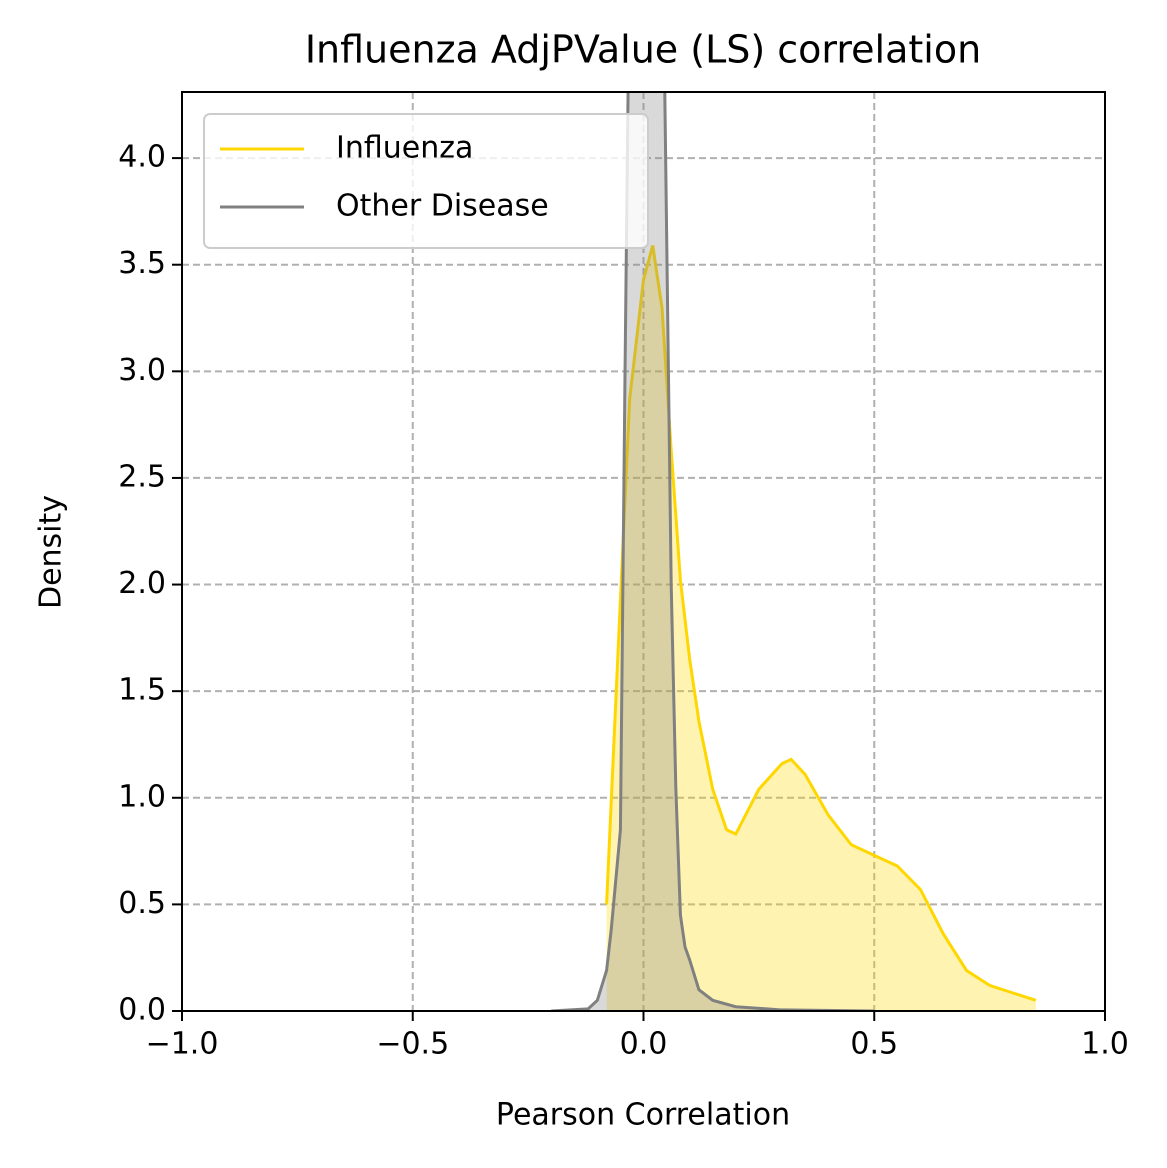 This screenshot has width=1167, height=1168. Describe the element at coordinates (142, 690) in the screenshot. I see `y-tick-label: 1.5` at that location.